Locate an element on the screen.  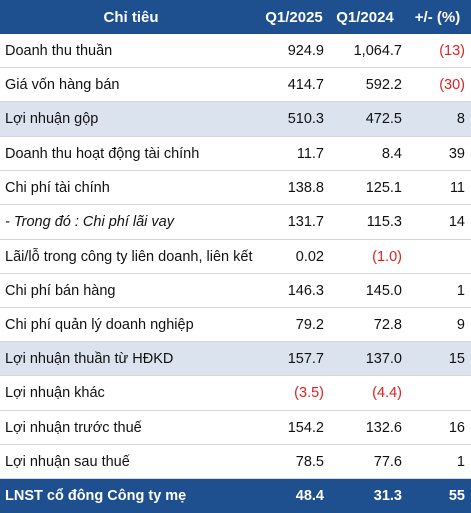
cell-q1-2025: 414.7 is located at coordinates (305, 84).